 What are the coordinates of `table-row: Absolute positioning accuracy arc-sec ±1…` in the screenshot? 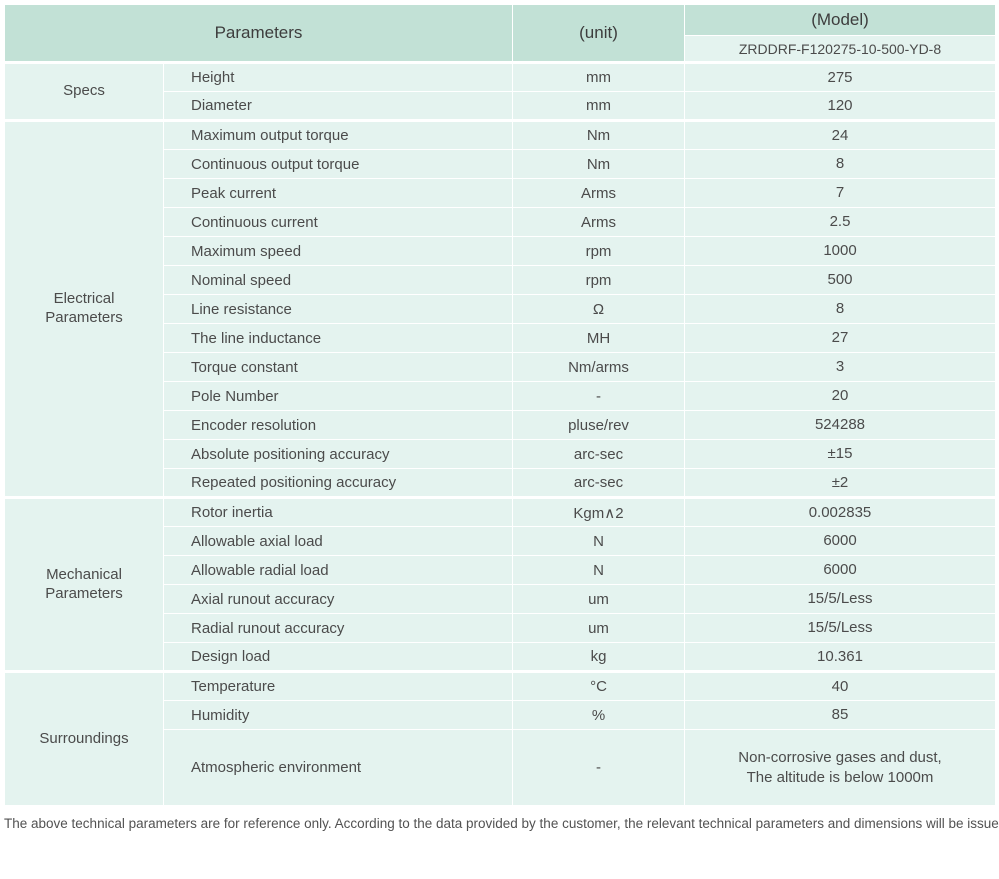 It's located at (500, 454).